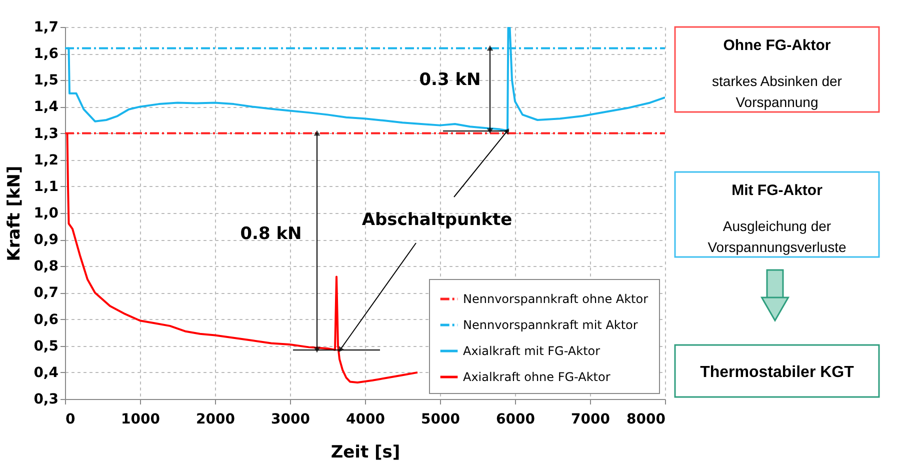 Image resolution: width=902 pixels, height=465 pixels. I want to click on y-tick-label: 1,3, so click(46, 134).